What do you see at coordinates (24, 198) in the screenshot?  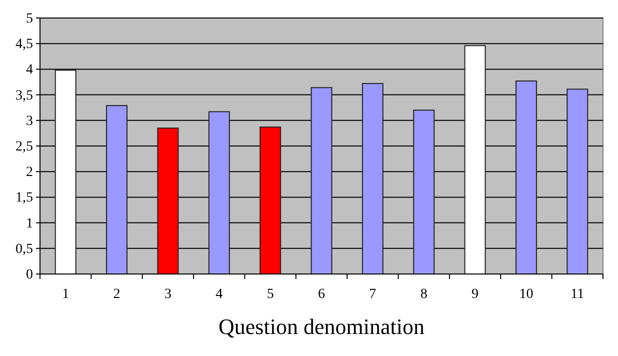 I see `y-tick-label: 1,5` at bounding box center [24, 198].